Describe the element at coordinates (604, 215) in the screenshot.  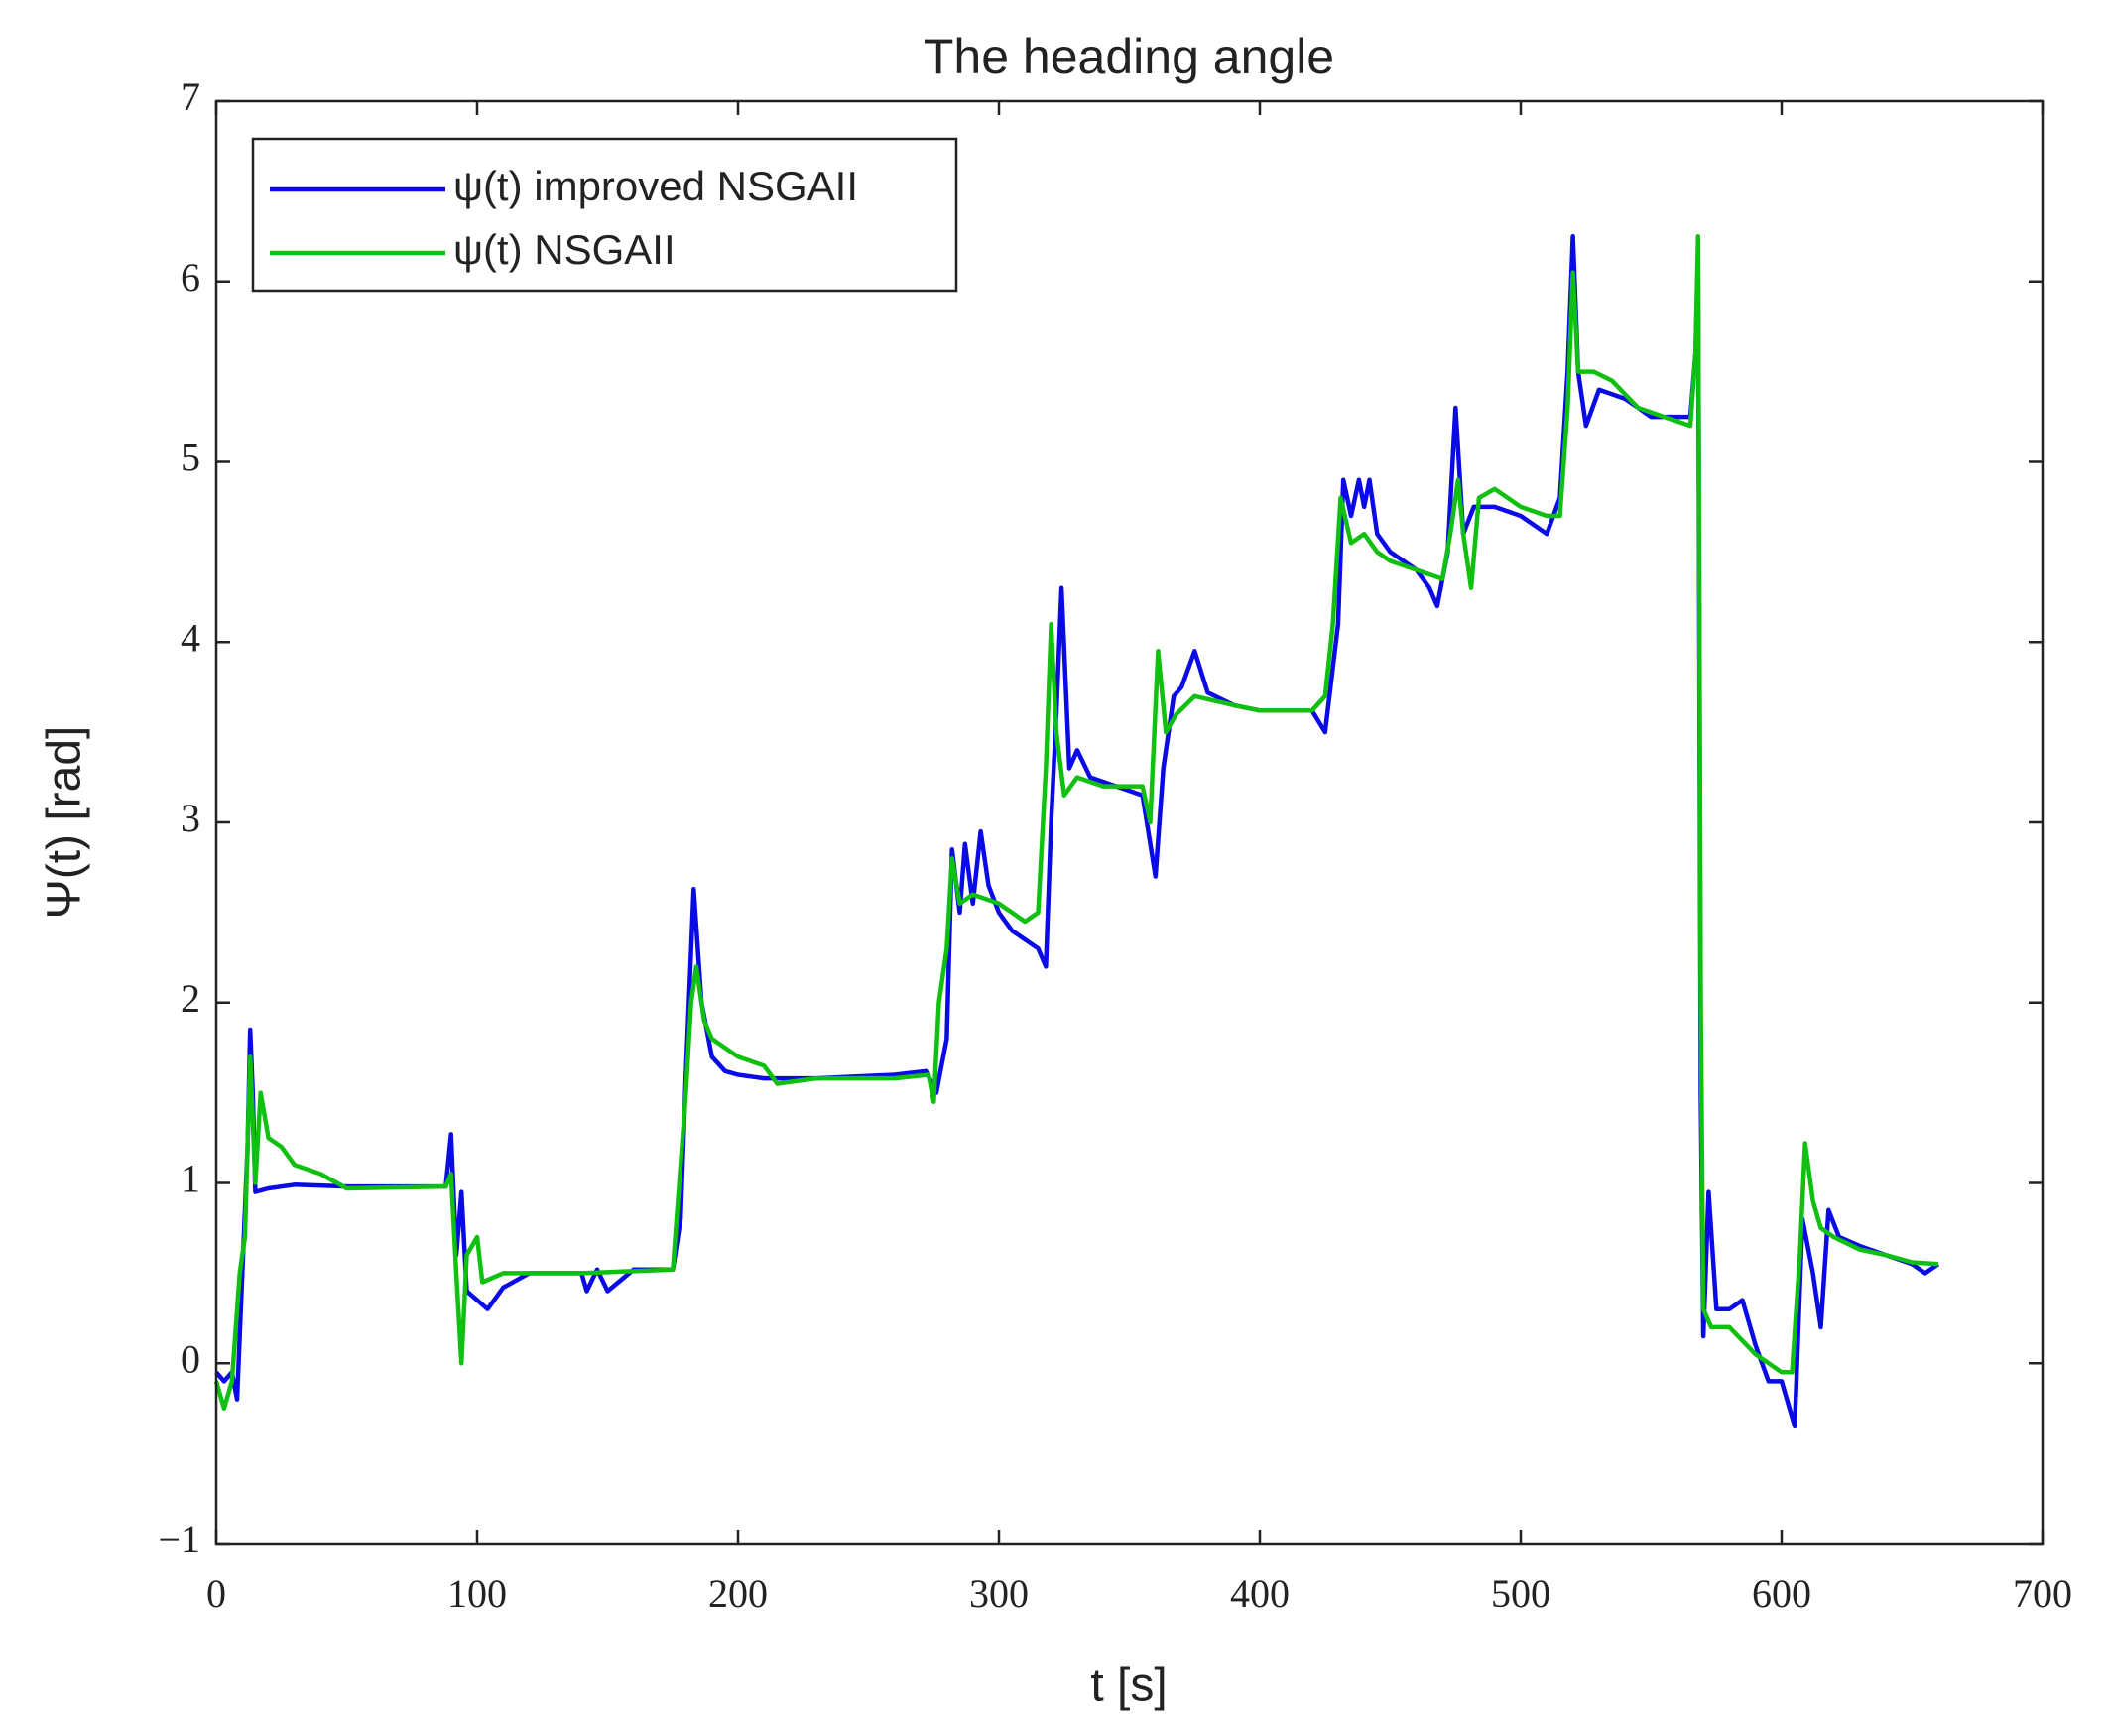
I see `legend-box` at that location.